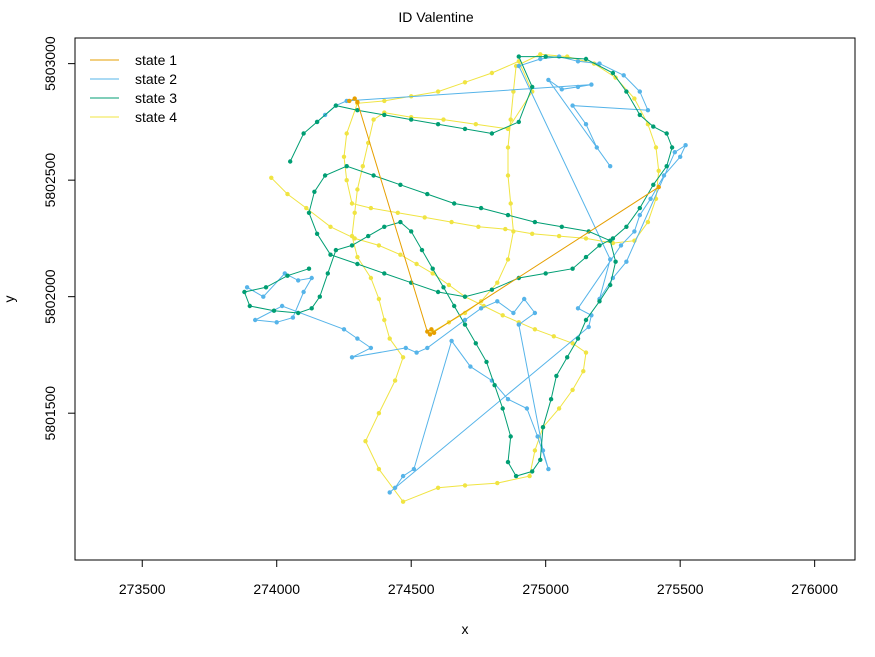 This screenshot has width=875, height=657. I want to click on x-tick-label: 274500, so click(411, 589).